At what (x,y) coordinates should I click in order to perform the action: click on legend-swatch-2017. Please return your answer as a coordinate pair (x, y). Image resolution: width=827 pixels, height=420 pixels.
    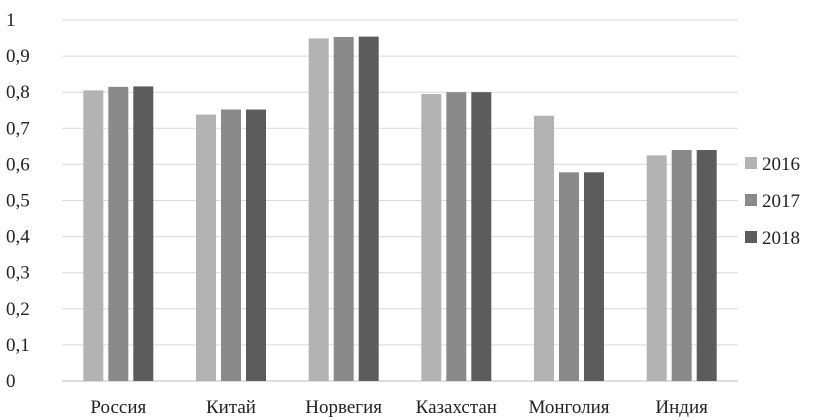
    Looking at the image, I should click on (751, 200).